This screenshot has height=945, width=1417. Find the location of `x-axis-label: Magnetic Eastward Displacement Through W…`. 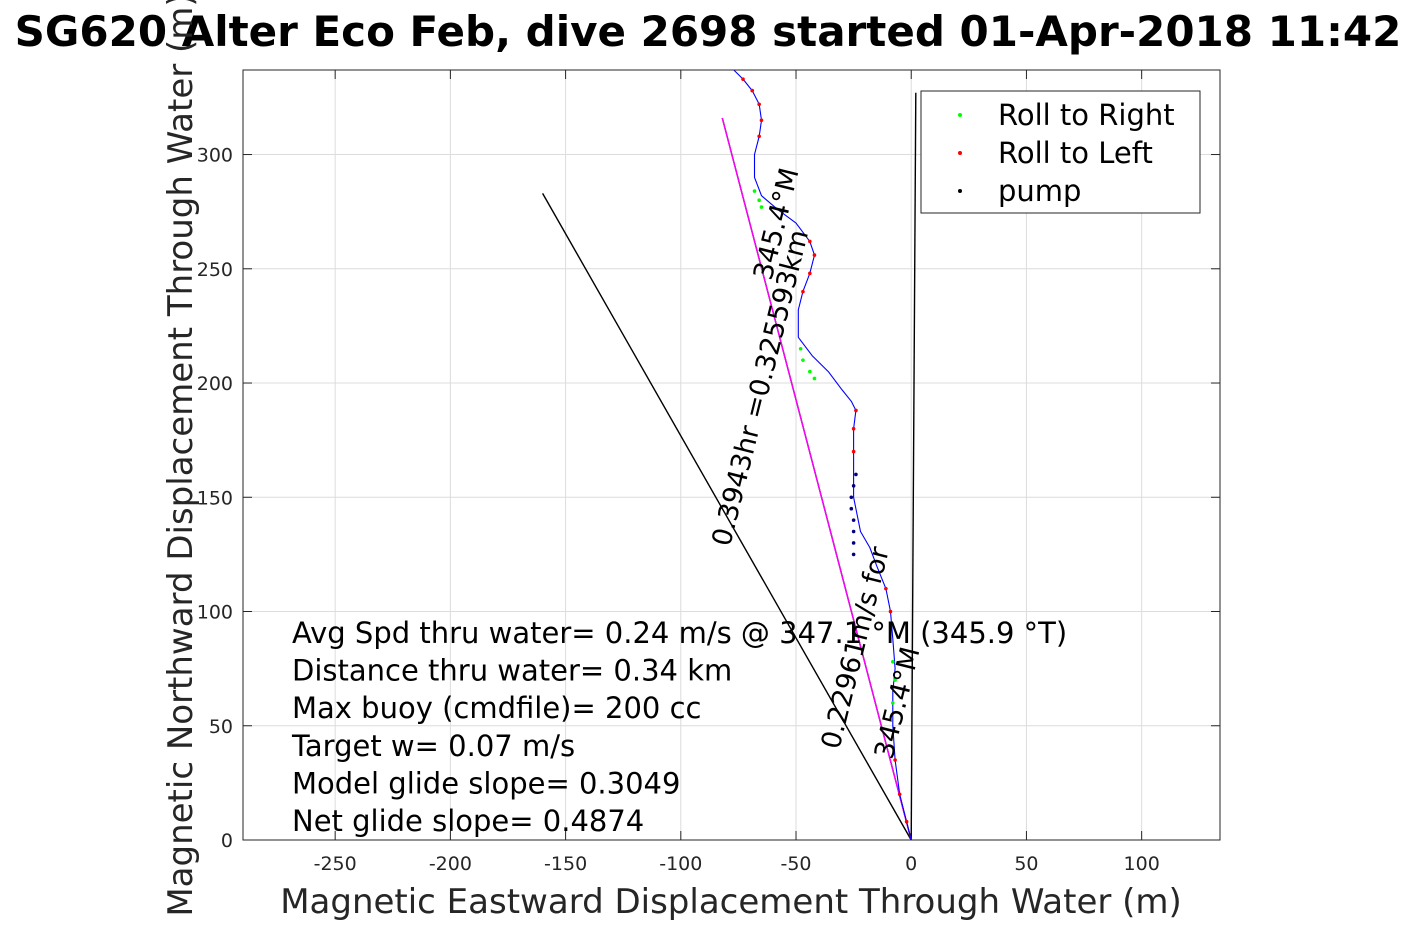

x-axis-label: Magnetic Eastward Displacement Through W… is located at coordinates (731, 902).